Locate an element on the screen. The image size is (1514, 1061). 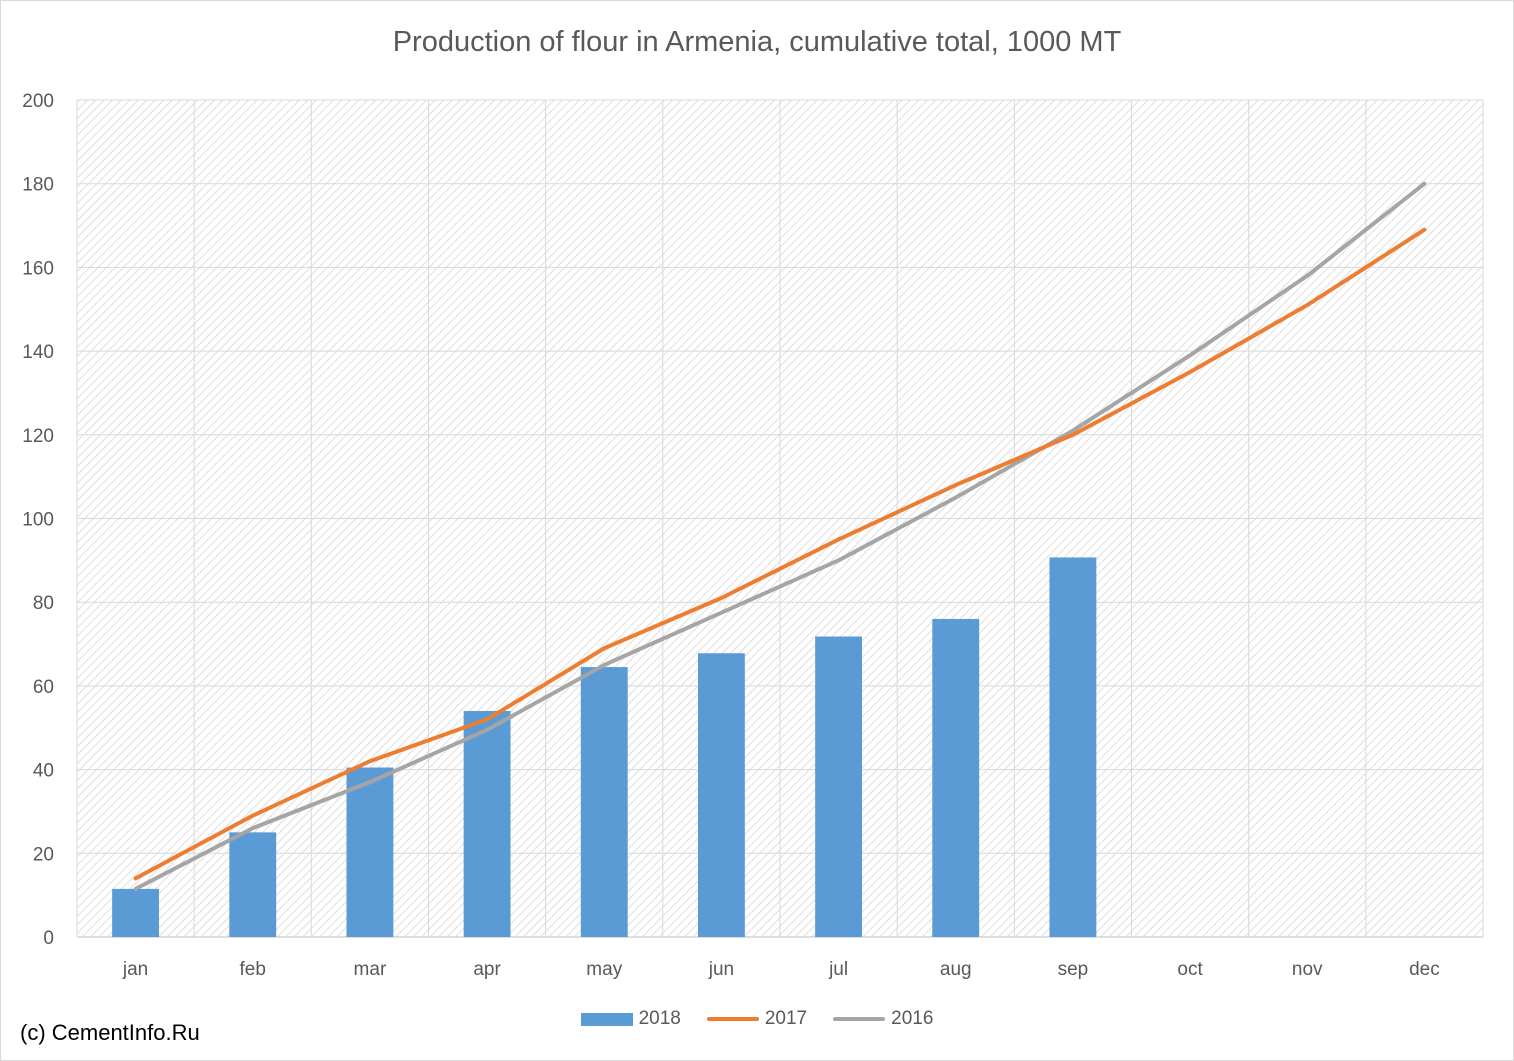
copyright-notice: (c) CementInfo.Ru is located at coordinates (110, 1032).